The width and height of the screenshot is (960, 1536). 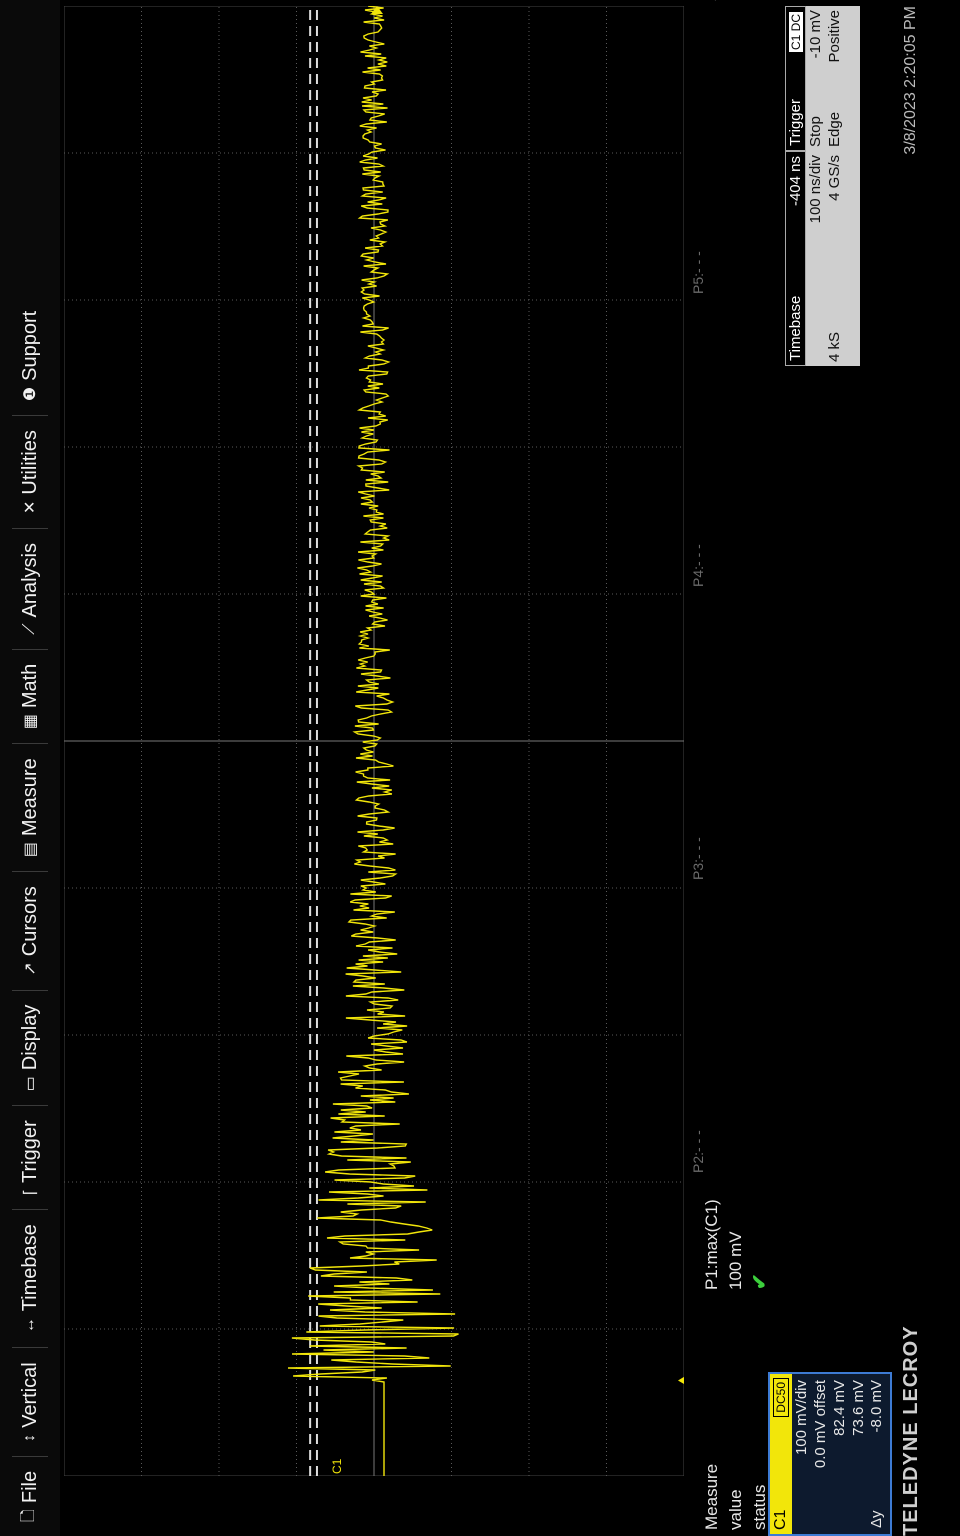 I want to click on timebase-descriptor: Timebase -404 ns 100 ns/div 4 kS 4 GS/s, so click(x=822, y=258).